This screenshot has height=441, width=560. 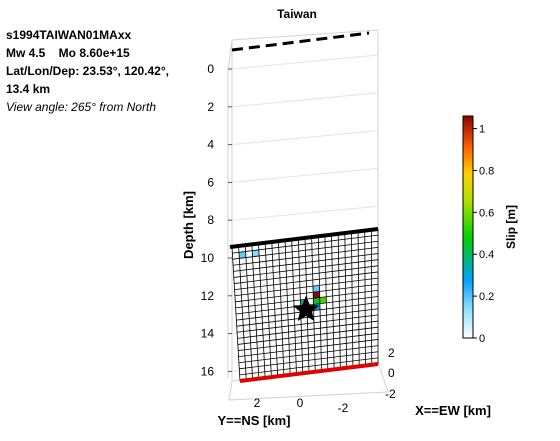 I want to click on ns-tick-labels: 2 0 -2, so click(x=301, y=405).